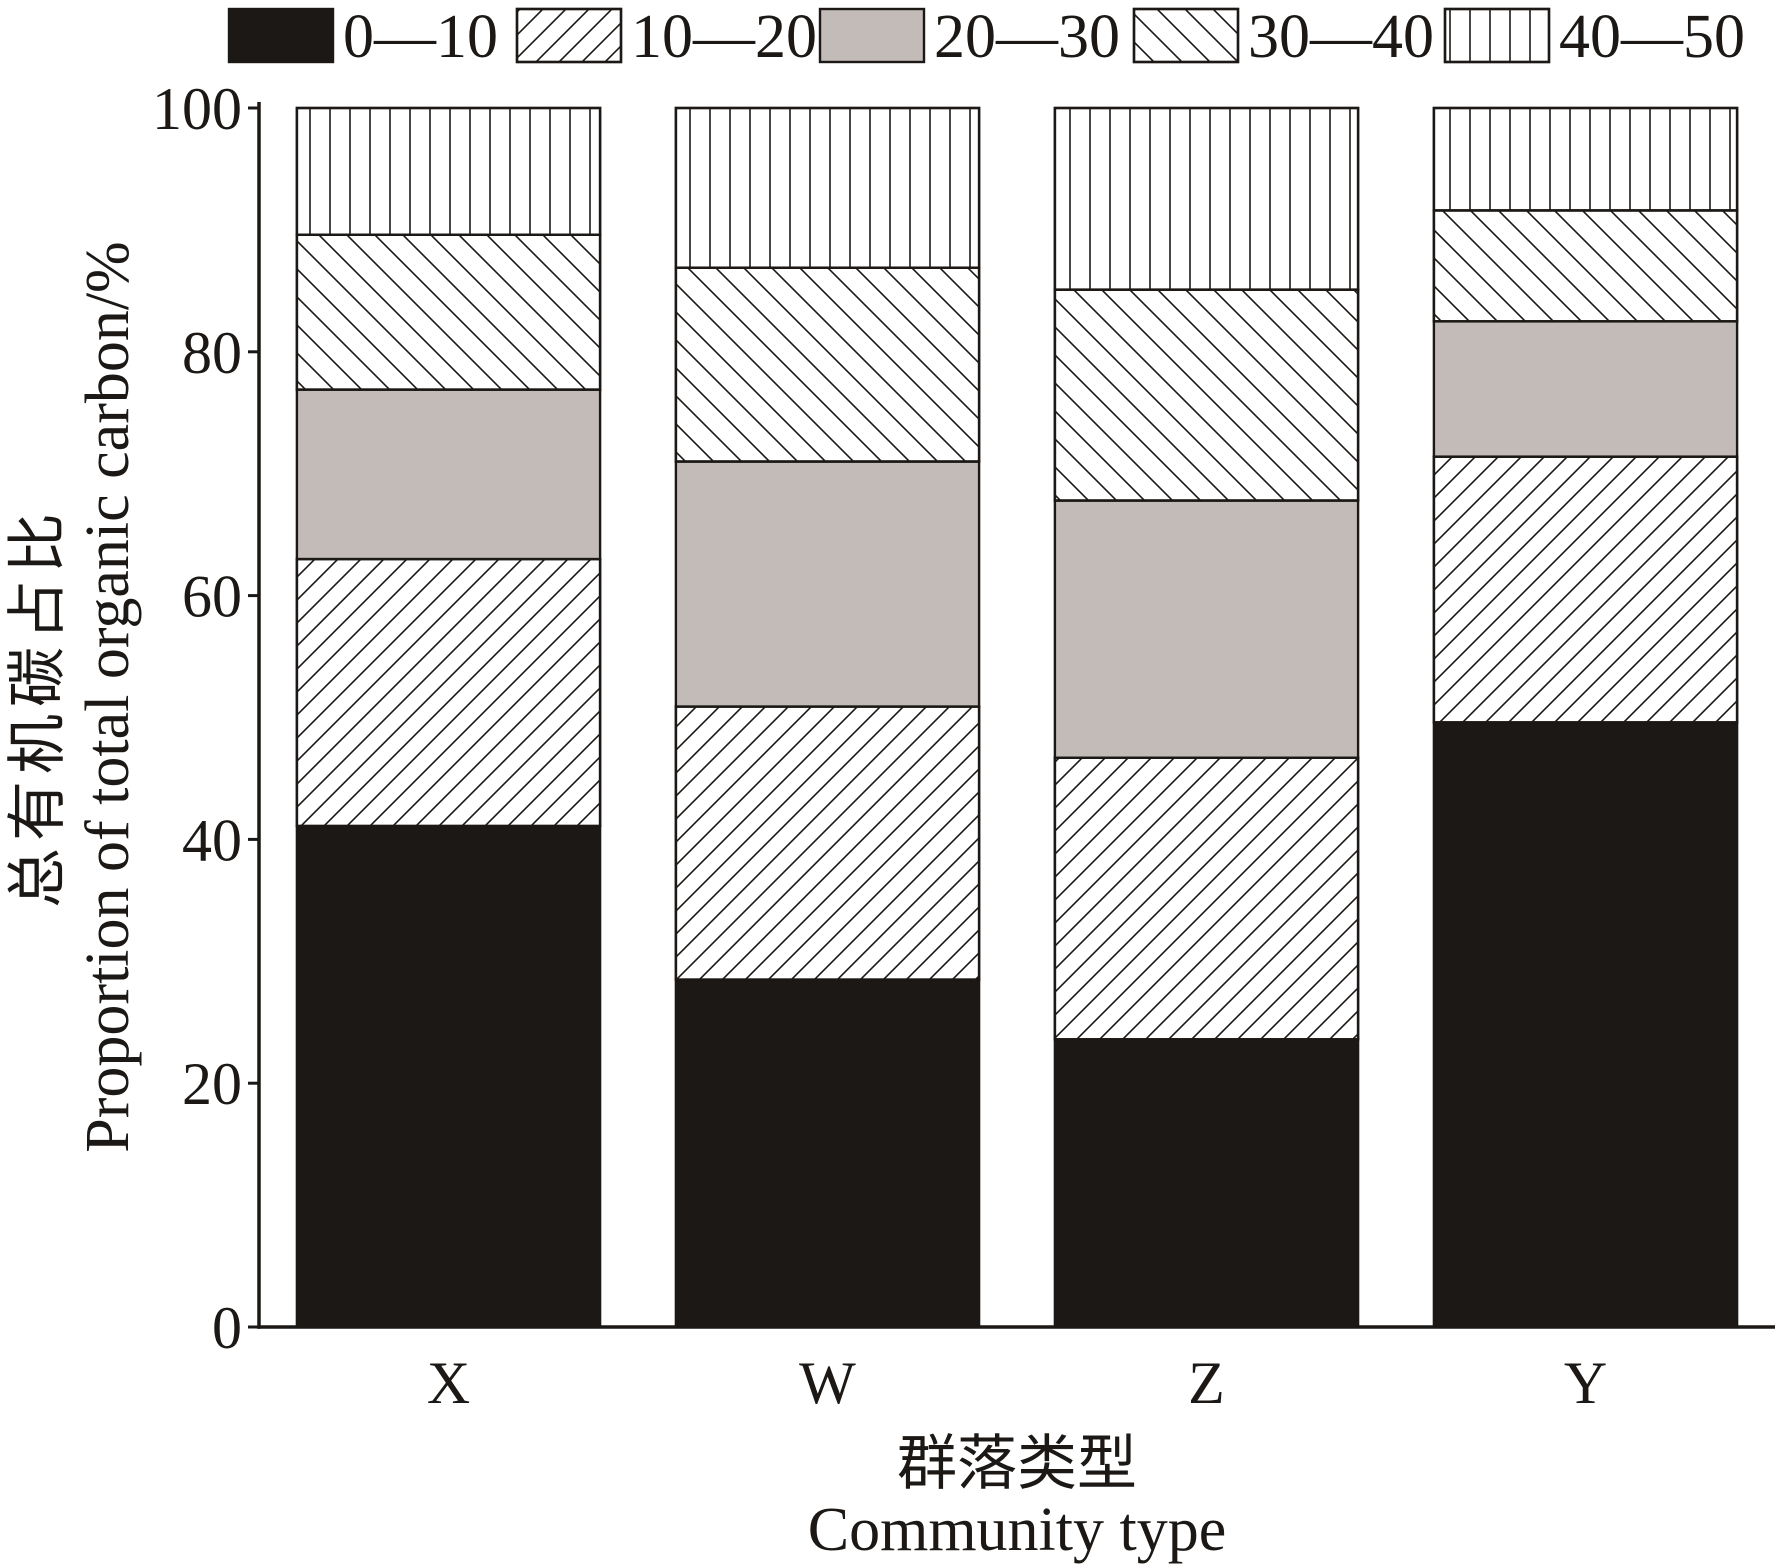  I want to click on legend-item-40-50: 40—50, so click(1594, 37).